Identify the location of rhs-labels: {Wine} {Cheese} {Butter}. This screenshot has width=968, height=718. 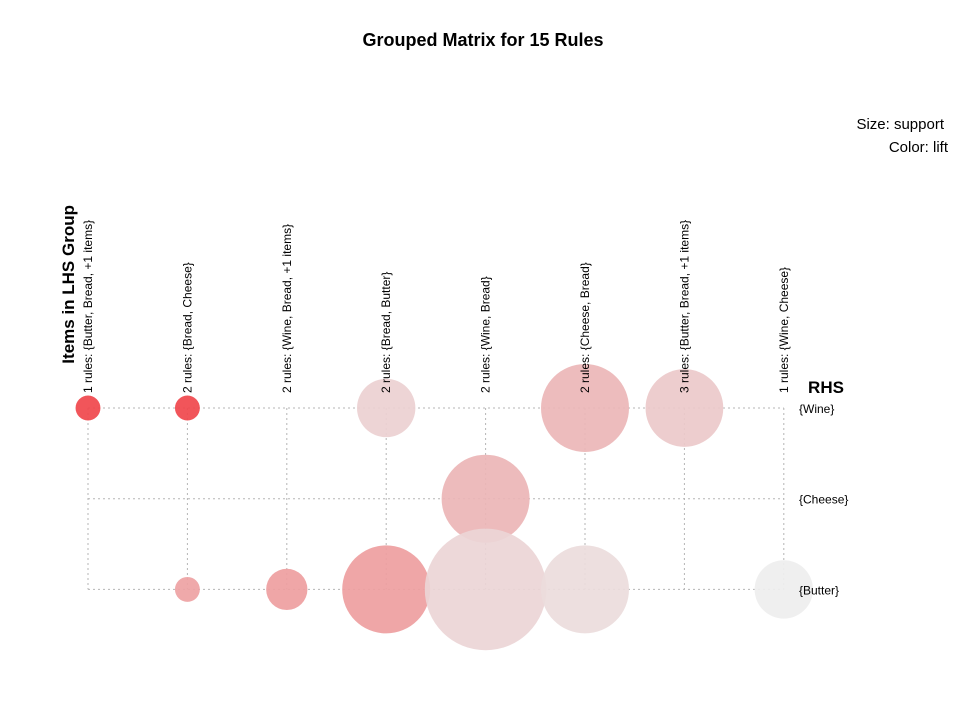
(823, 499).